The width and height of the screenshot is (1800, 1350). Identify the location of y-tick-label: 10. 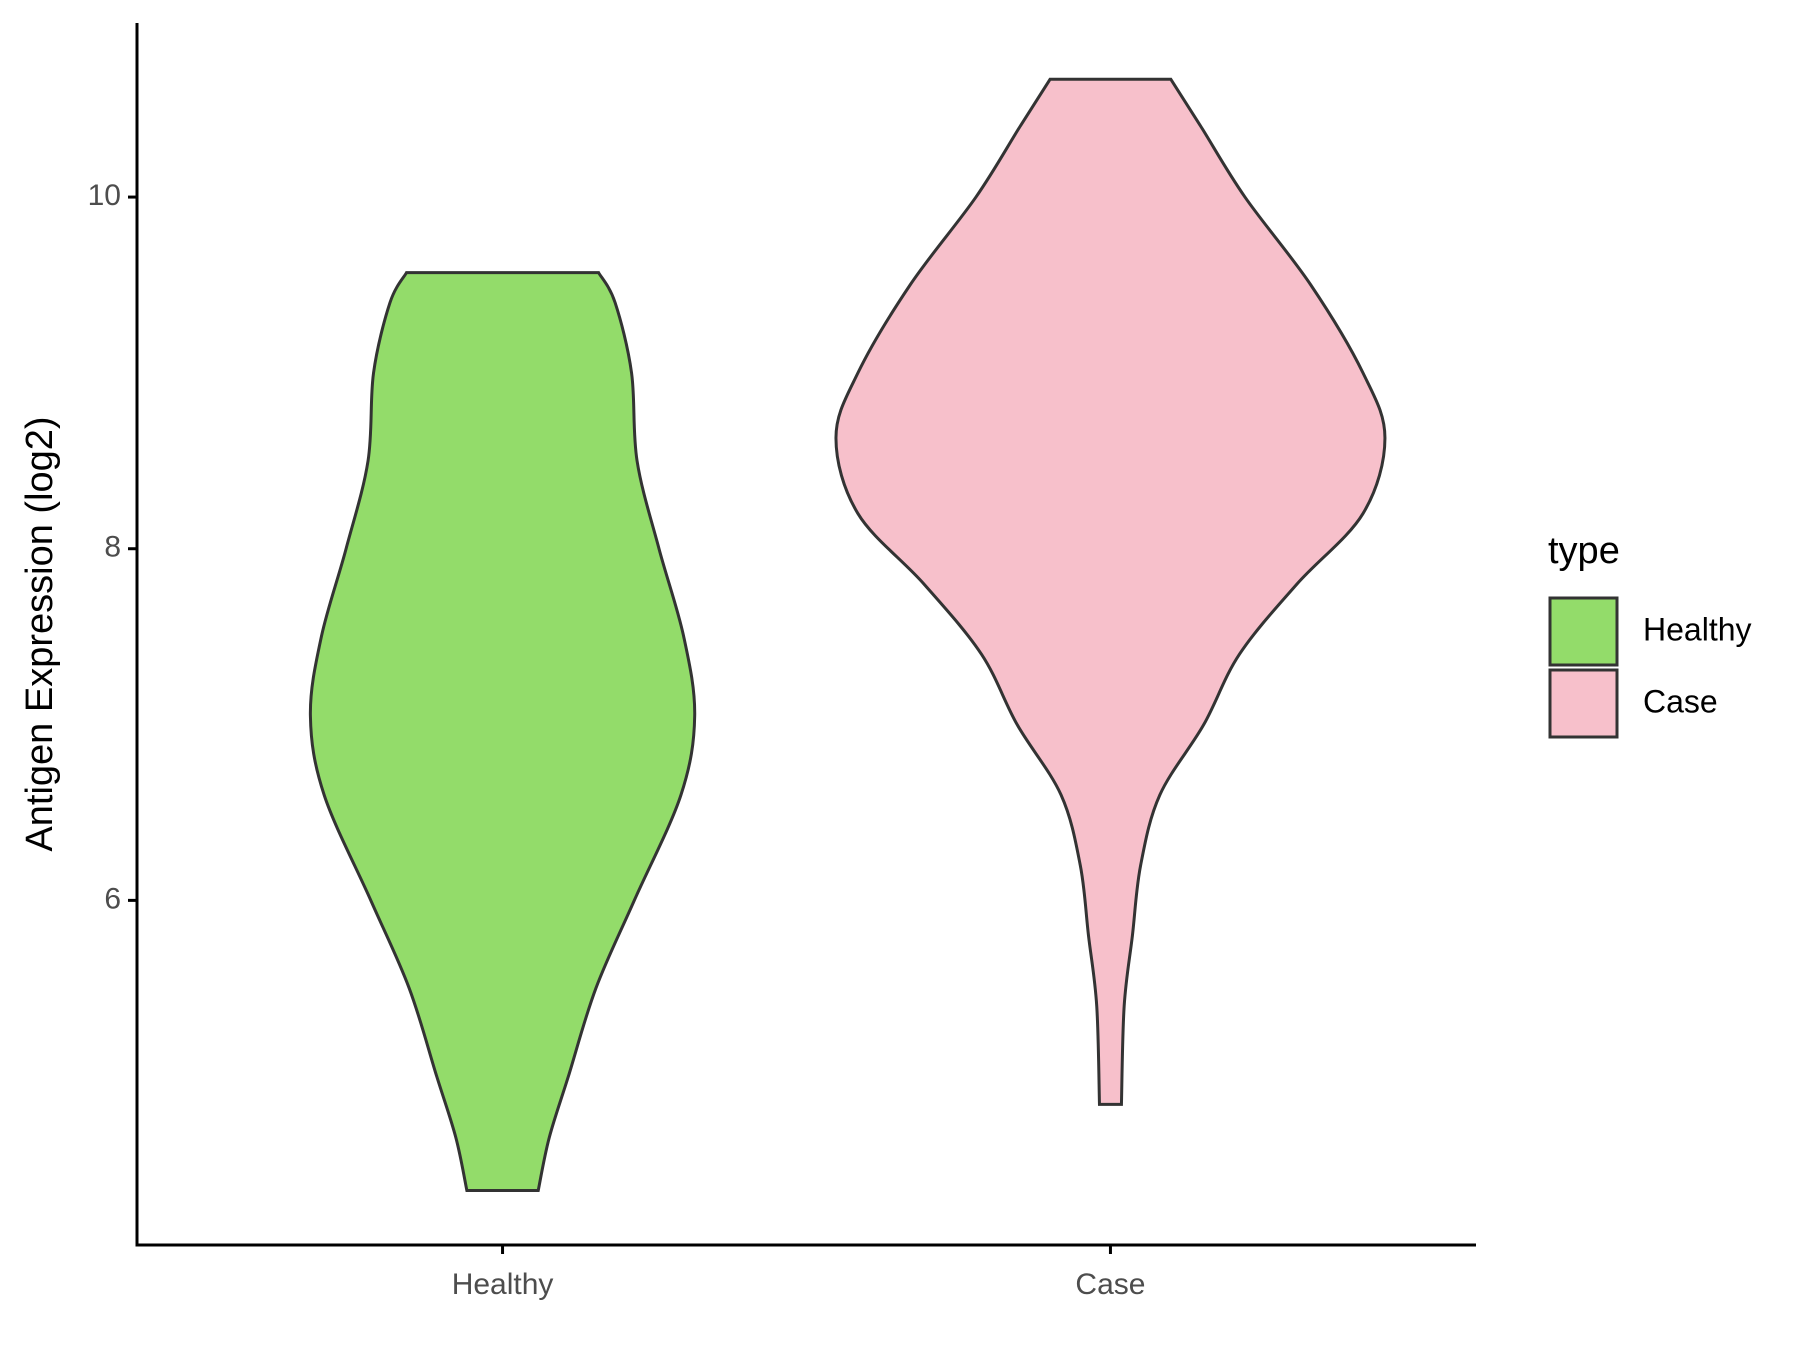
(104, 195).